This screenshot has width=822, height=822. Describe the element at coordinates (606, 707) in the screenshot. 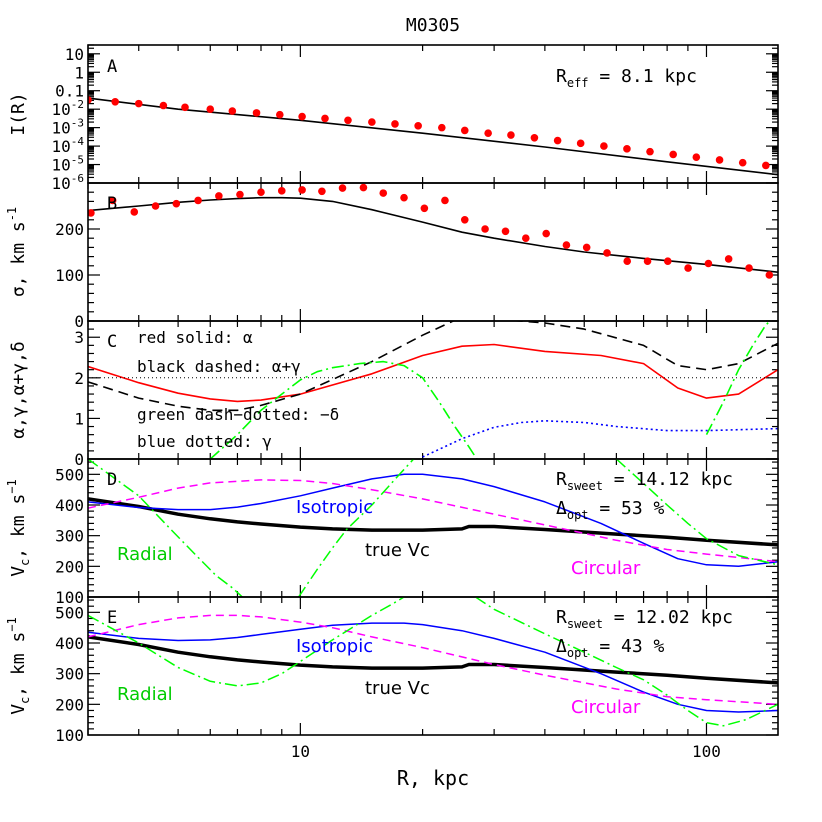

I see `panel-E-curve-label: Circular` at that location.